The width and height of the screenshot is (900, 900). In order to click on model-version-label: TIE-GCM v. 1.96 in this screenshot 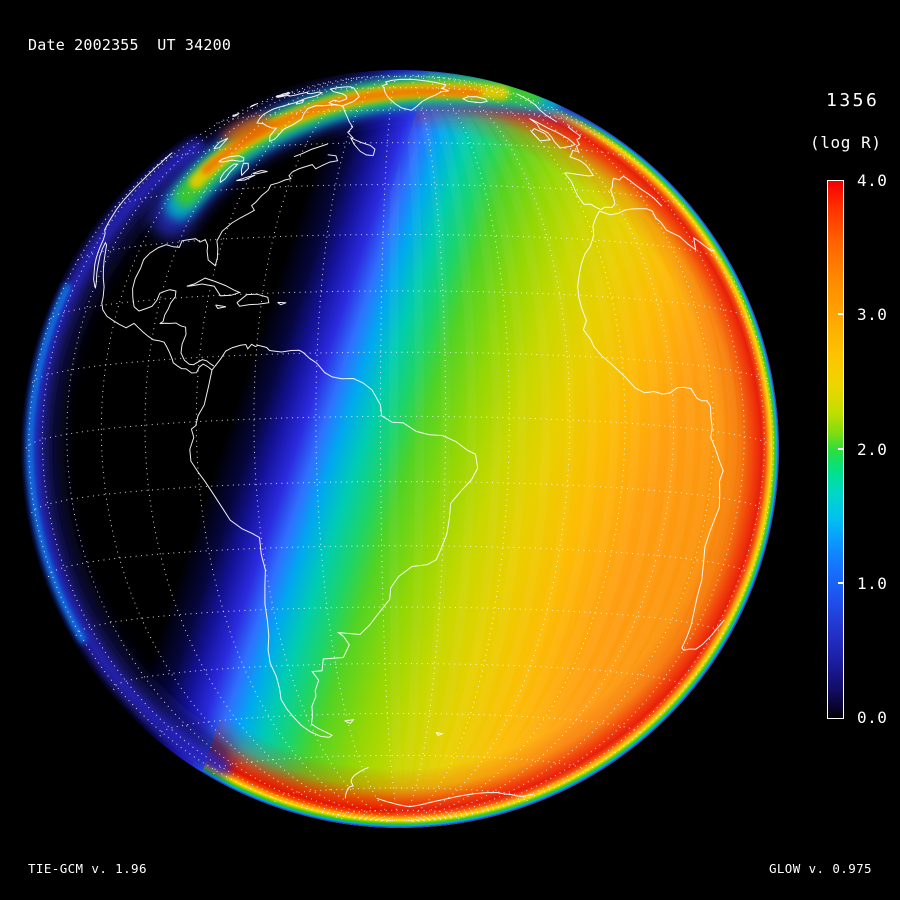, I will do `click(87, 868)`.